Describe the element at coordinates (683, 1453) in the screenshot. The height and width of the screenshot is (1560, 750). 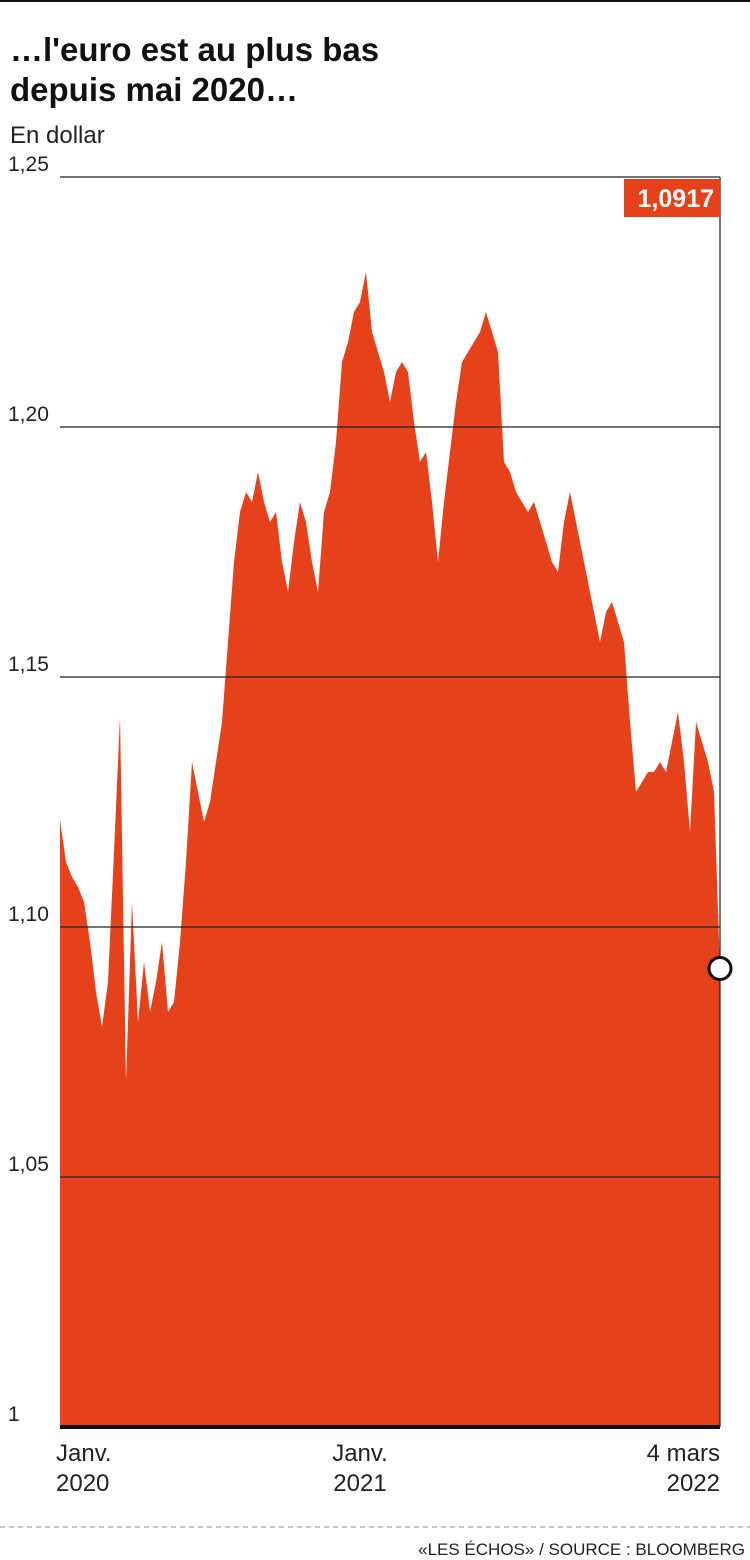
I see `x-tick-label-line: 4 mars` at that location.